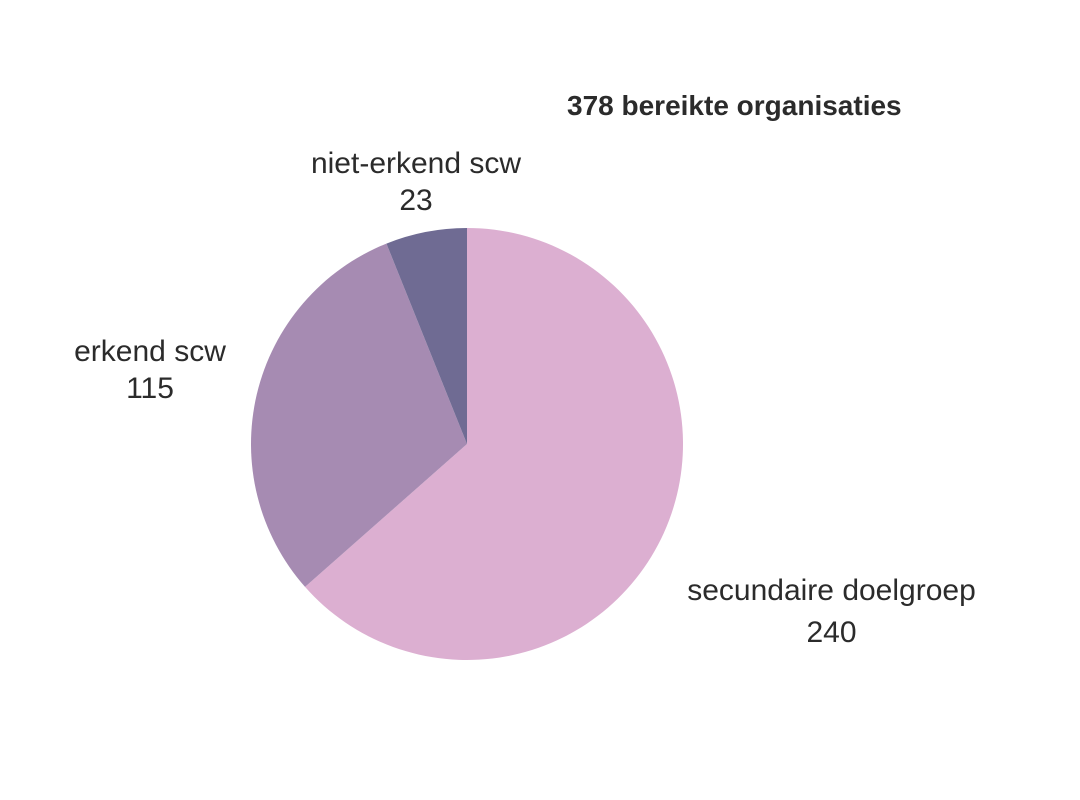  Describe the element at coordinates (150, 370) in the screenshot. I see `slice-label-erkend-scw: erkend scw 115` at that location.